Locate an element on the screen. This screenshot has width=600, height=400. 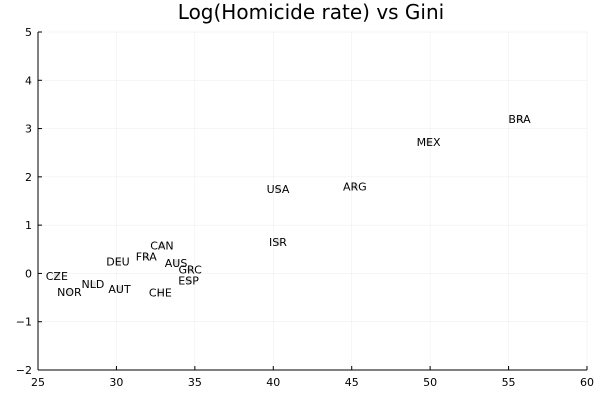
y-tick-label: 5 is located at coordinates (28, 32).